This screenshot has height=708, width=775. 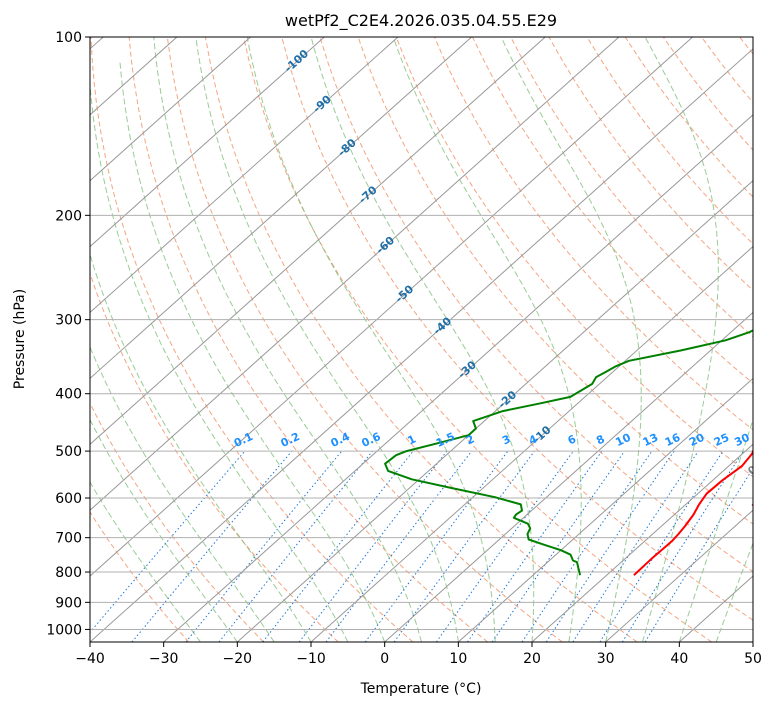 I want to click on x-tick-label: 20, so click(x=532, y=659).